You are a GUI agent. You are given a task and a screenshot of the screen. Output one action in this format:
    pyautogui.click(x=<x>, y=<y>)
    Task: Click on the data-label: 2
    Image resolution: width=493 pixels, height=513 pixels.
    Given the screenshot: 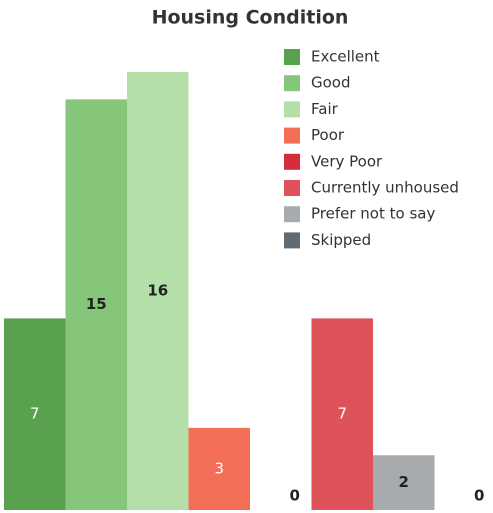 What is the action you would take?
    pyautogui.click(x=404, y=482)
    